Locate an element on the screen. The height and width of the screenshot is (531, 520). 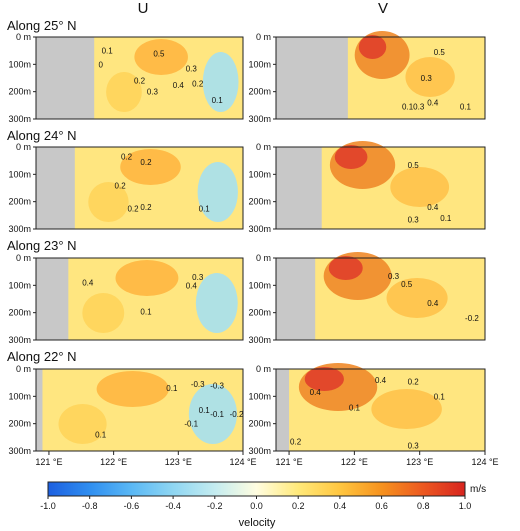
panel-v-row-3: 0 m 100m 200m 300m 0.4 0.4 0.2 0.1 0.1 0.2 0.3 is located at coordinates (367, 409).